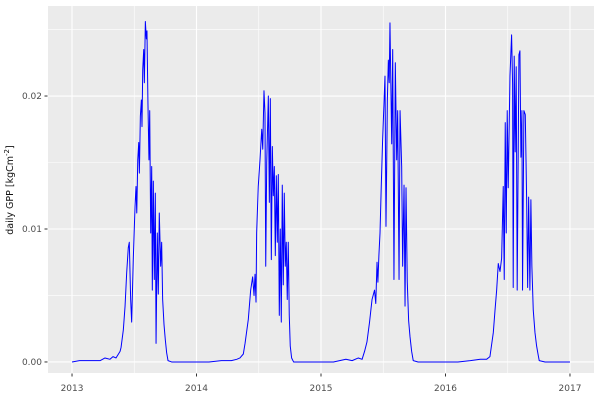 The height and width of the screenshot is (400, 600). What do you see at coordinates (32, 97) in the screenshot?
I see `y-tick-label: 0.02` at bounding box center [32, 97].